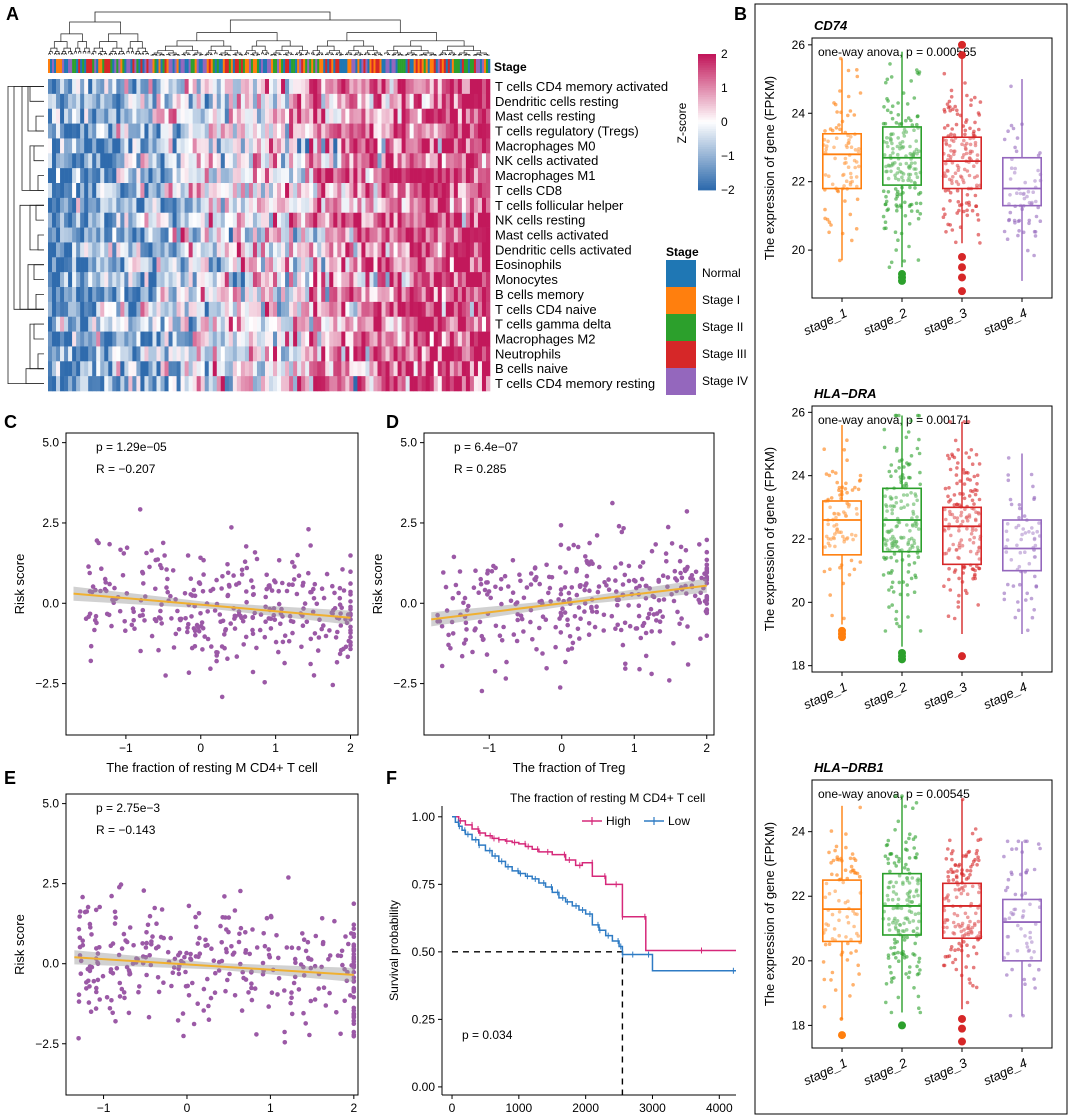 The image size is (1072, 1119). I want to click on column-dendrogram, so click(269, 33).